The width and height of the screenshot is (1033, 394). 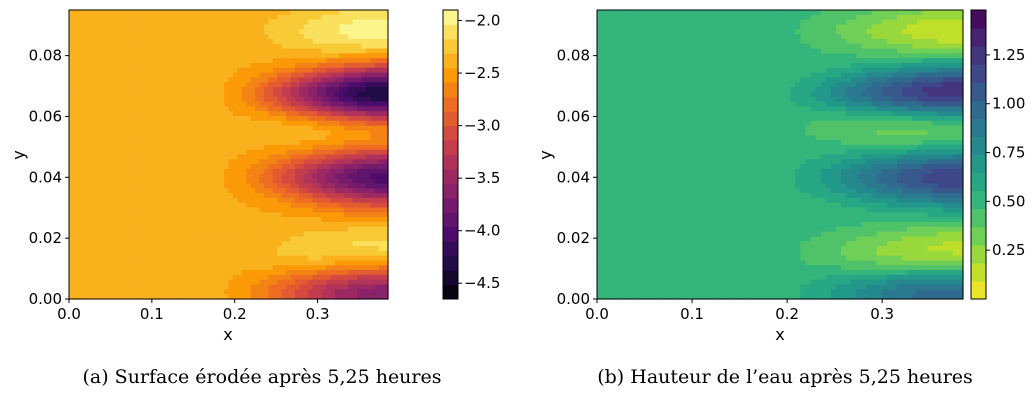 I want to click on x-tick-label-a: 0.3, so click(x=318, y=314).